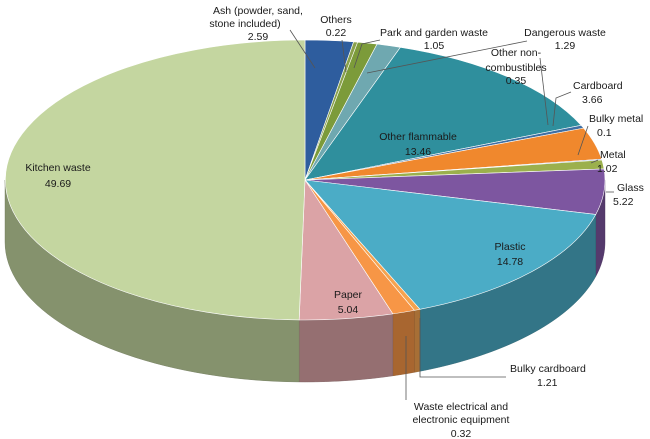  Describe the element at coordinates (418, 152) in the screenshot. I see `label-other-flammable-value: 13.46` at that location.